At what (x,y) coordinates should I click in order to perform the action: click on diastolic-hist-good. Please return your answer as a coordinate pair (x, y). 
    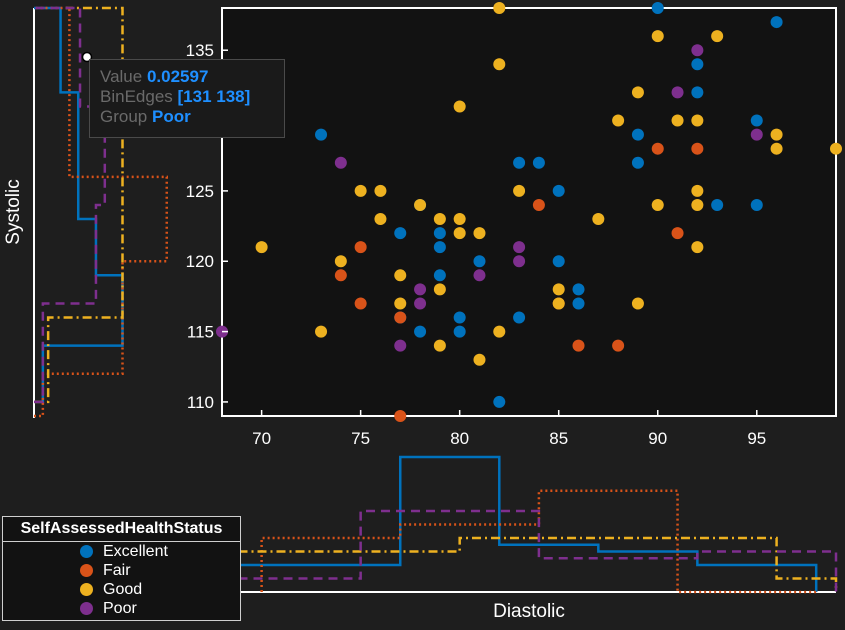
    Looking at the image, I should click on (529, 564).